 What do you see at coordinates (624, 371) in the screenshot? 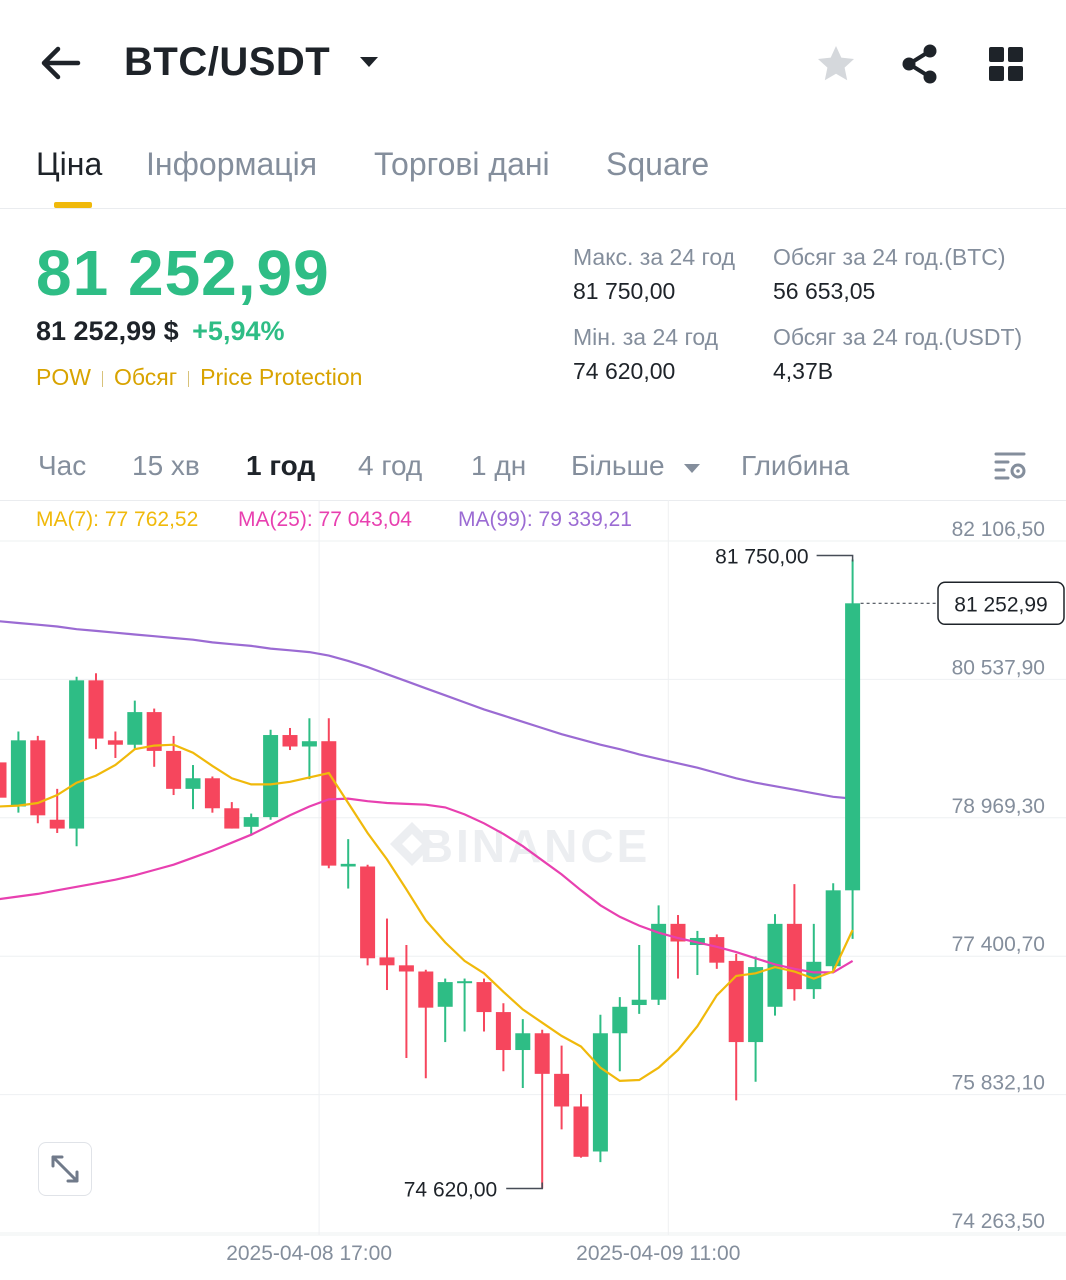
I see `low-24h-value: 74 620,00` at bounding box center [624, 371].